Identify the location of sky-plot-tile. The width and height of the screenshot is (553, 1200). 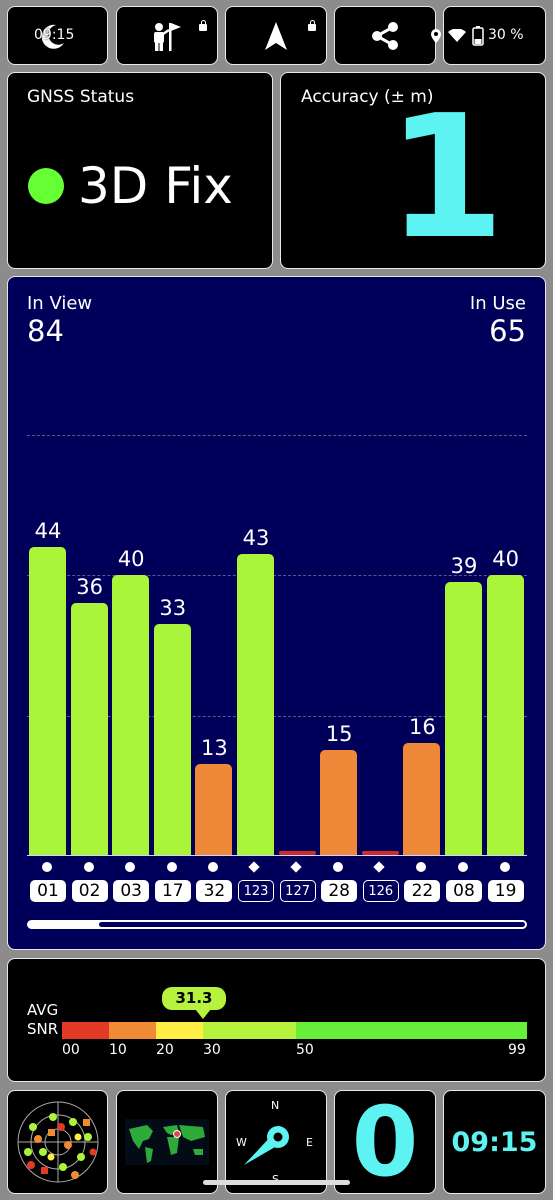
(57, 1142).